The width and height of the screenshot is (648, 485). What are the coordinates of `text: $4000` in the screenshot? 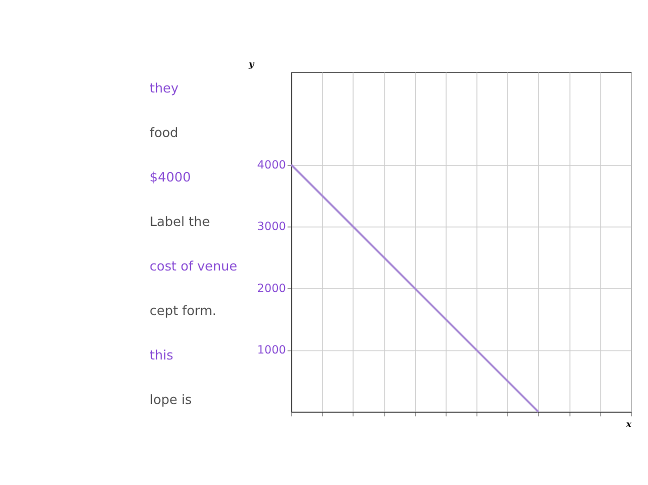 It's located at (170, 178).